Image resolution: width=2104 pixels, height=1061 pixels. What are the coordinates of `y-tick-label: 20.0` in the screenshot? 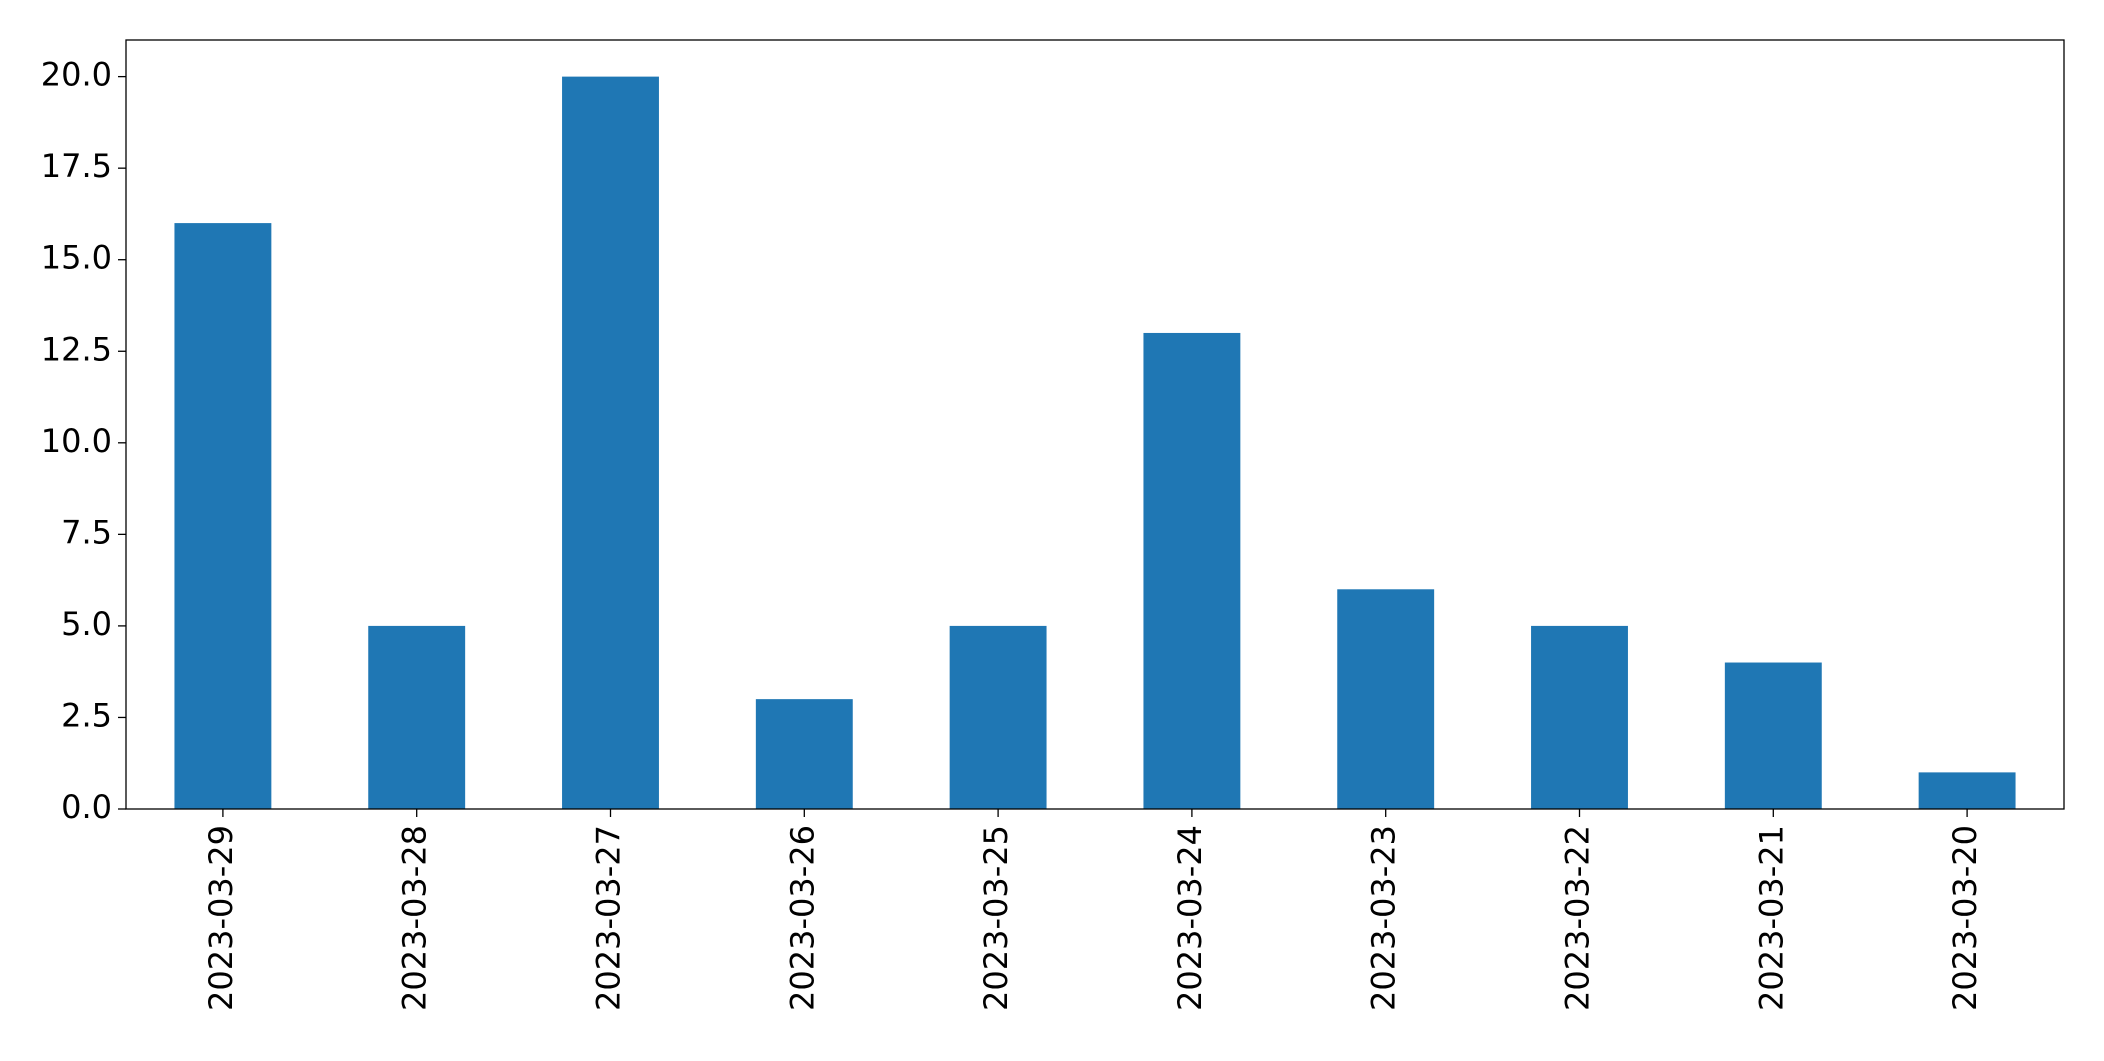 It's located at (76, 75).